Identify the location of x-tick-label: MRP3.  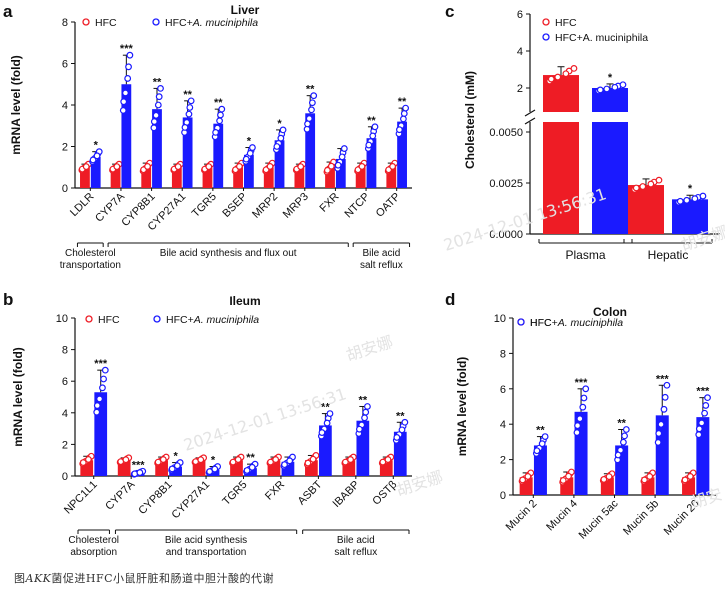
(296, 206).